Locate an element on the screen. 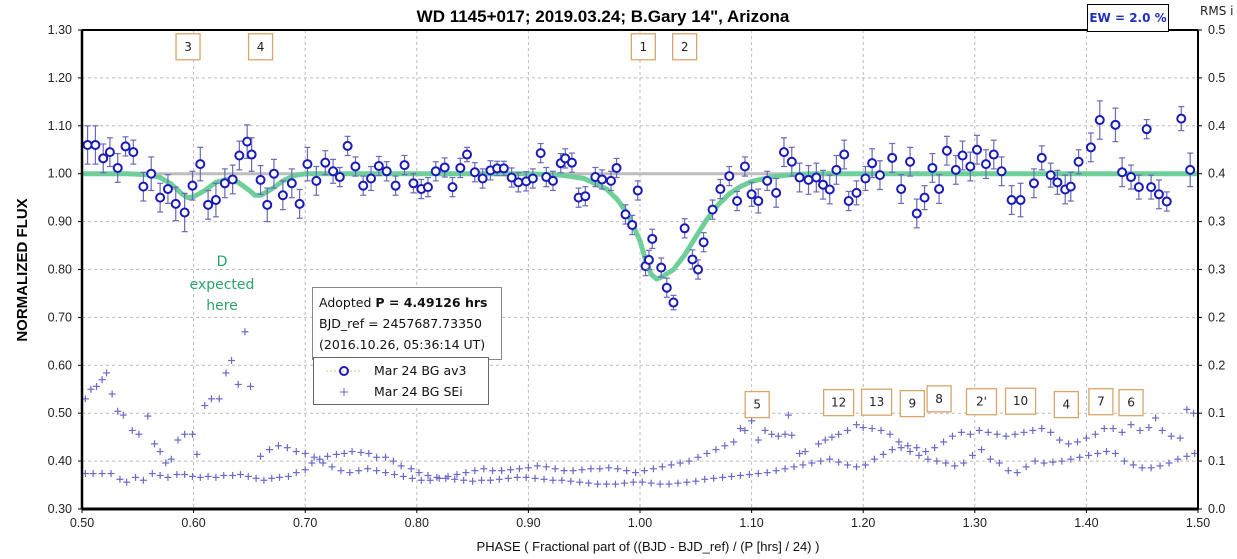  x-tick-label: 0.60 is located at coordinates (193, 523).